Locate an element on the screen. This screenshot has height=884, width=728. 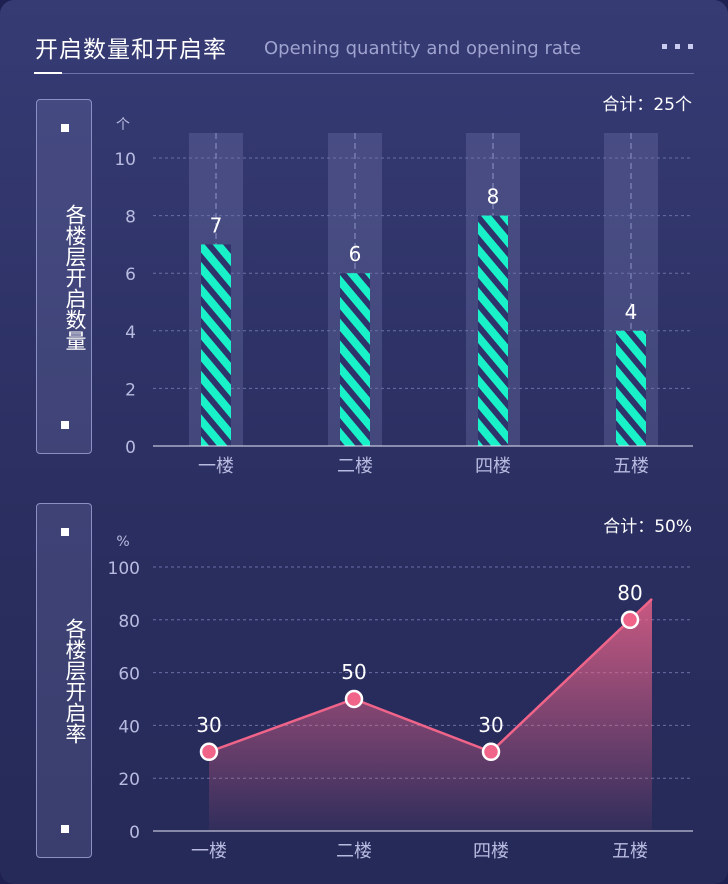
y-tick-label: 40 is located at coordinates (129, 727).